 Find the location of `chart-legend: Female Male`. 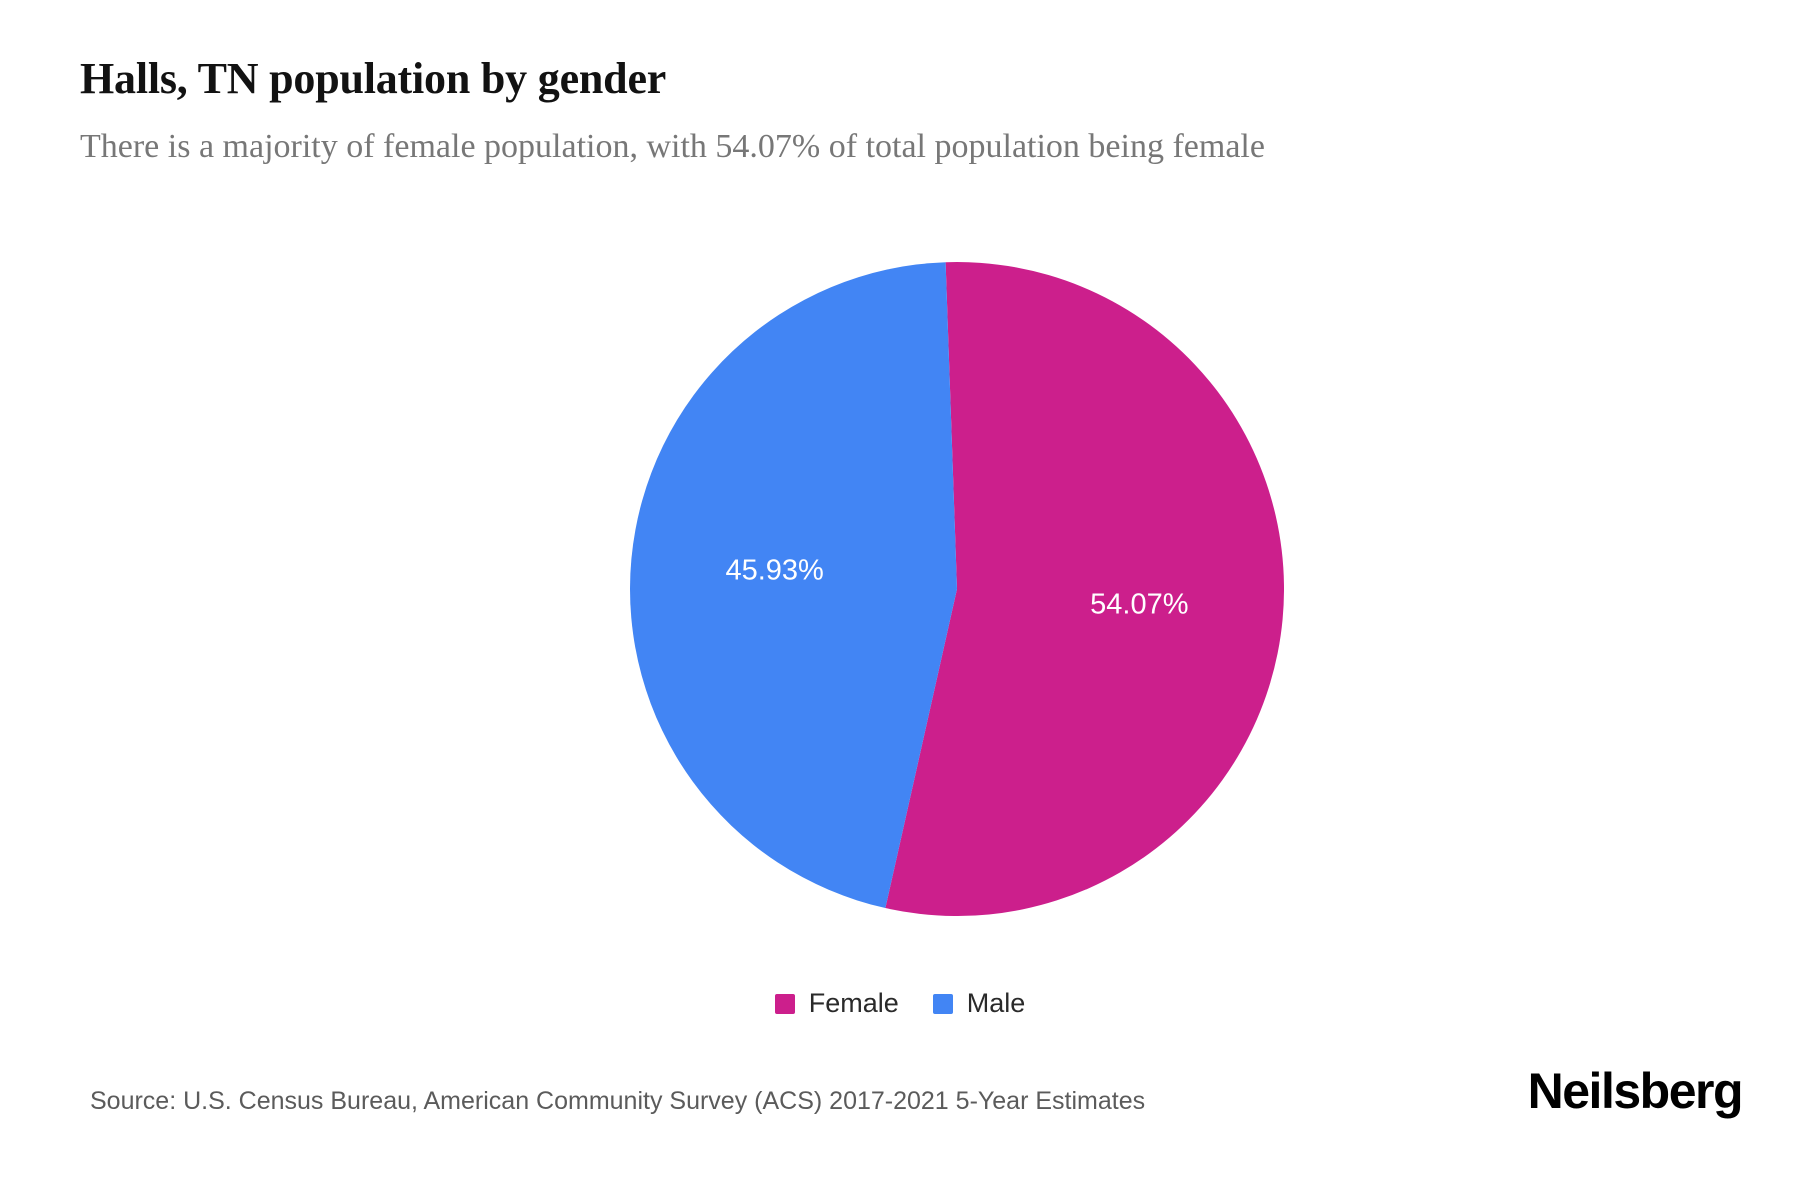

chart-legend: Female Male is located at coordinates (900, 1003).